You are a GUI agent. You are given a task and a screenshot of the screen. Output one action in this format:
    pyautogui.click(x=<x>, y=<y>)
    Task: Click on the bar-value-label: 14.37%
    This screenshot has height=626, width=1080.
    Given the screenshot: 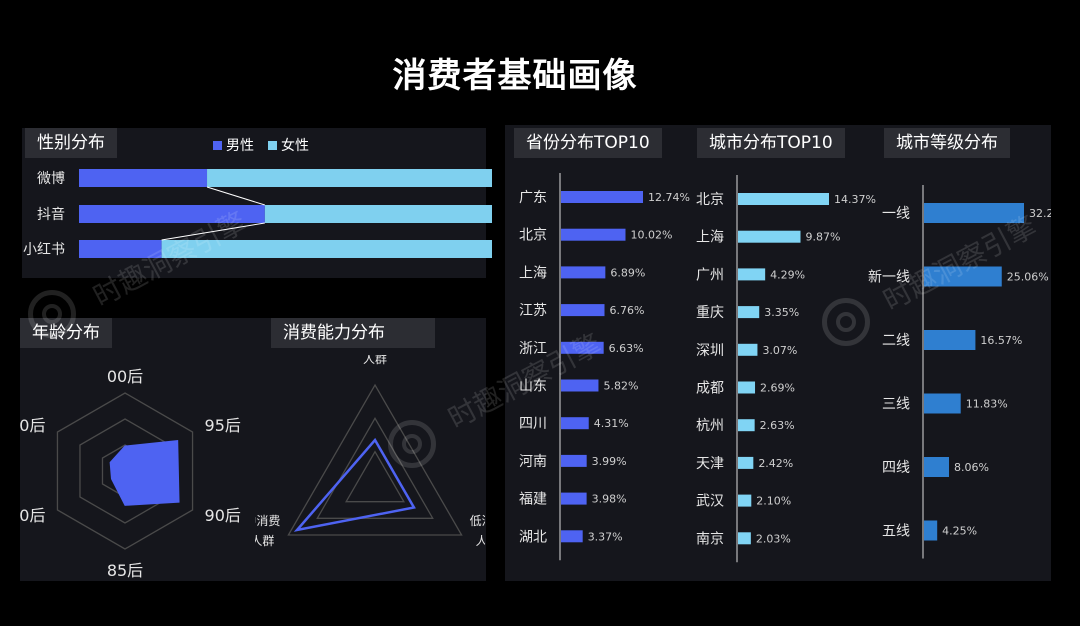 What is the action you would take?
    pyautogui.click(x=855, y=199)
    